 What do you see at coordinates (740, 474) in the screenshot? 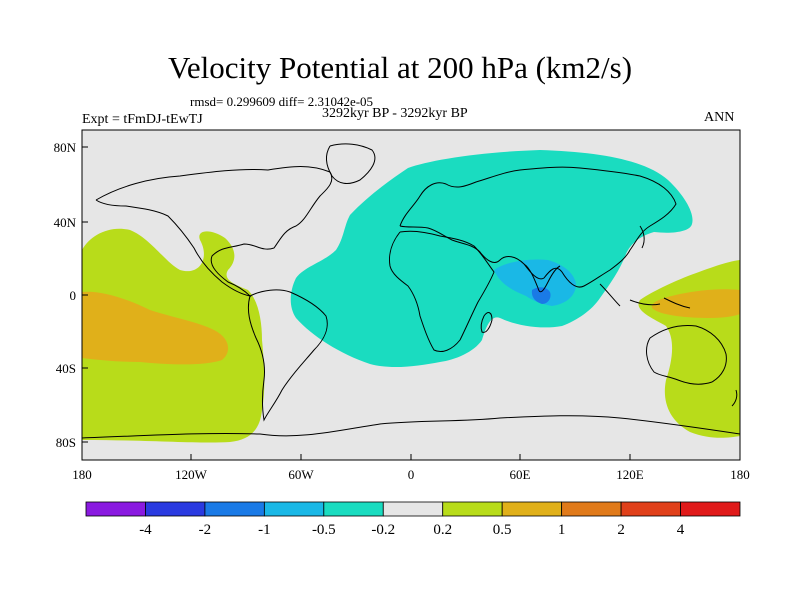
I see `lon-label-180-east: 180` at bounding box center [740, 474].